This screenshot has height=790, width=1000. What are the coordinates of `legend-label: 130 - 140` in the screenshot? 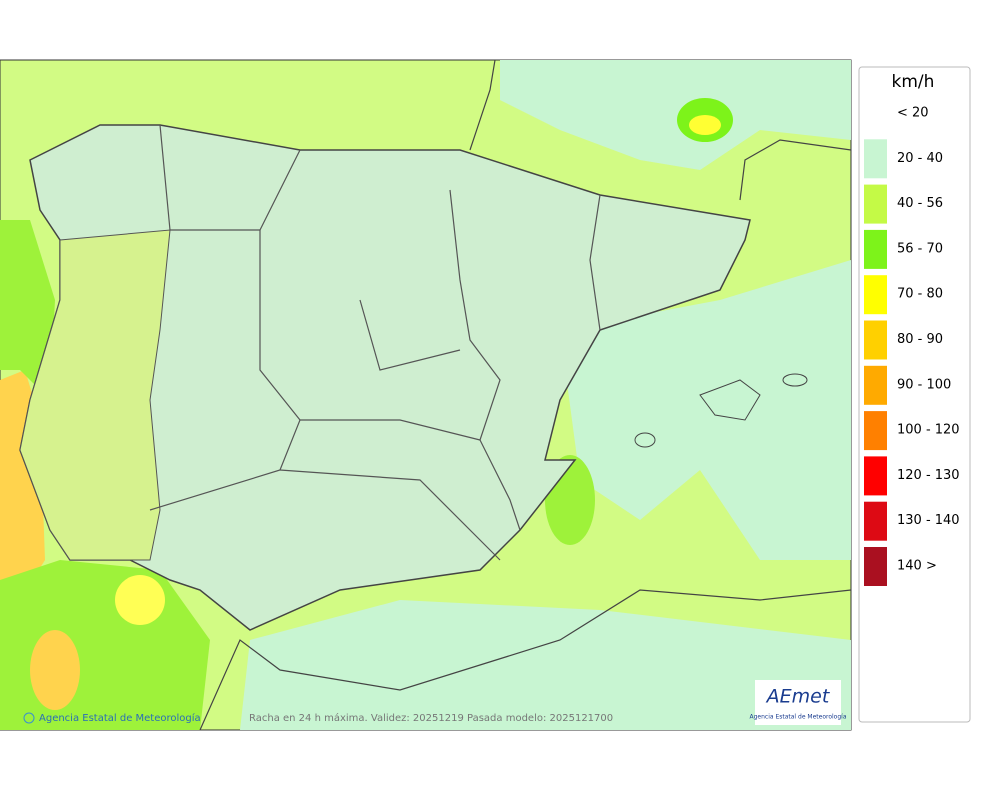 It's located at (928, 520).